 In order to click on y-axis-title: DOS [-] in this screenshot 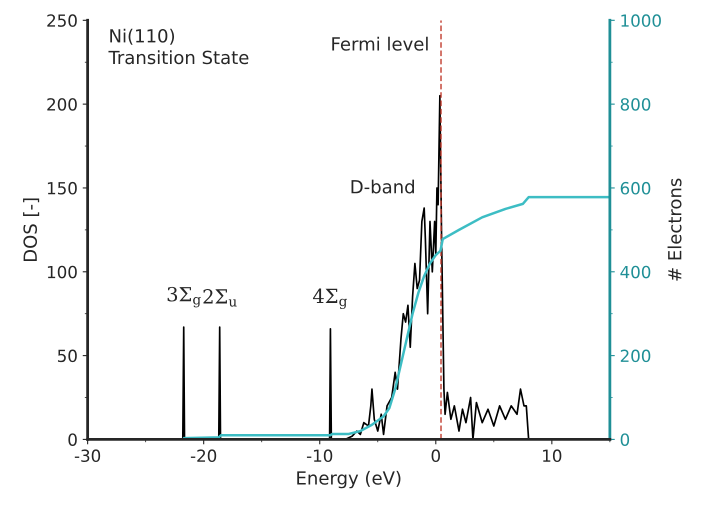, I will do `click(31, 230)`.